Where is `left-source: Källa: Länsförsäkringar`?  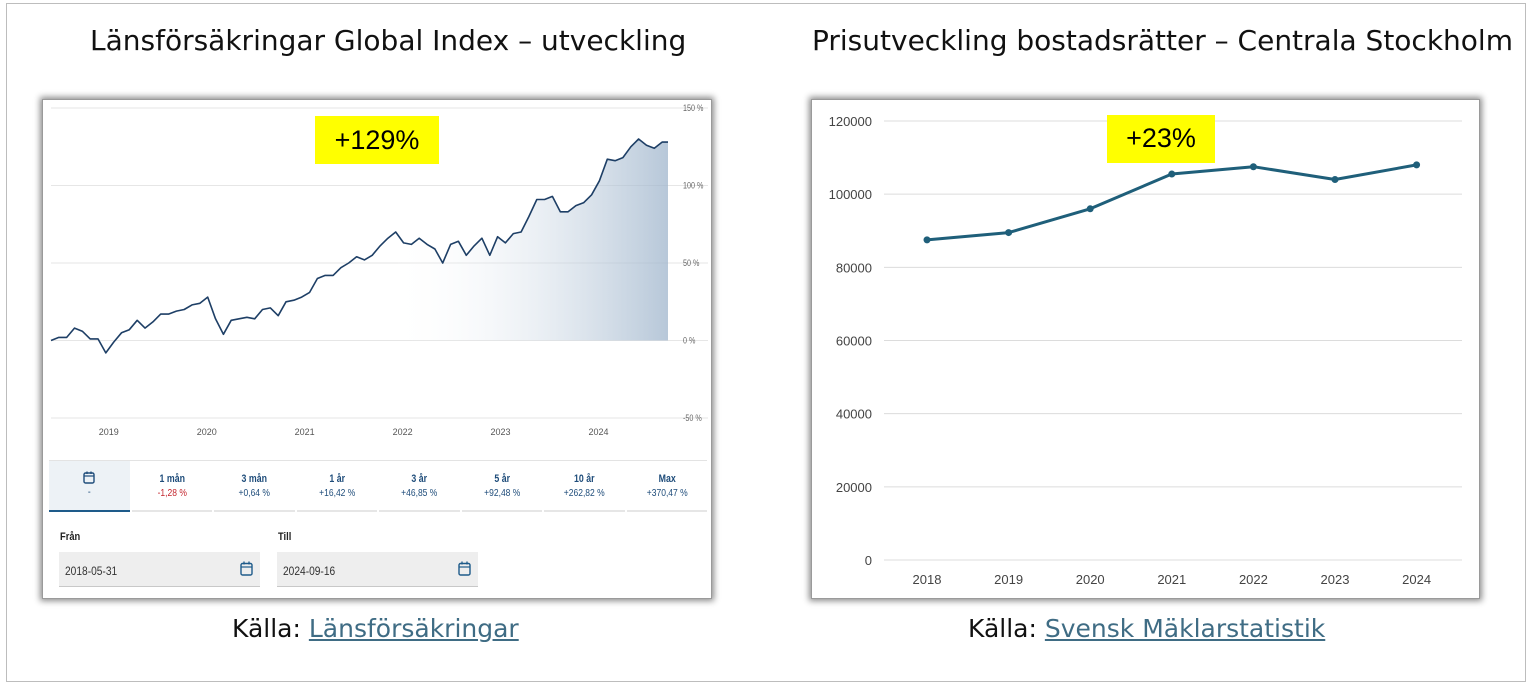
left-source: Källa: Länsförsäkringar is located at coordinates (375, 628).